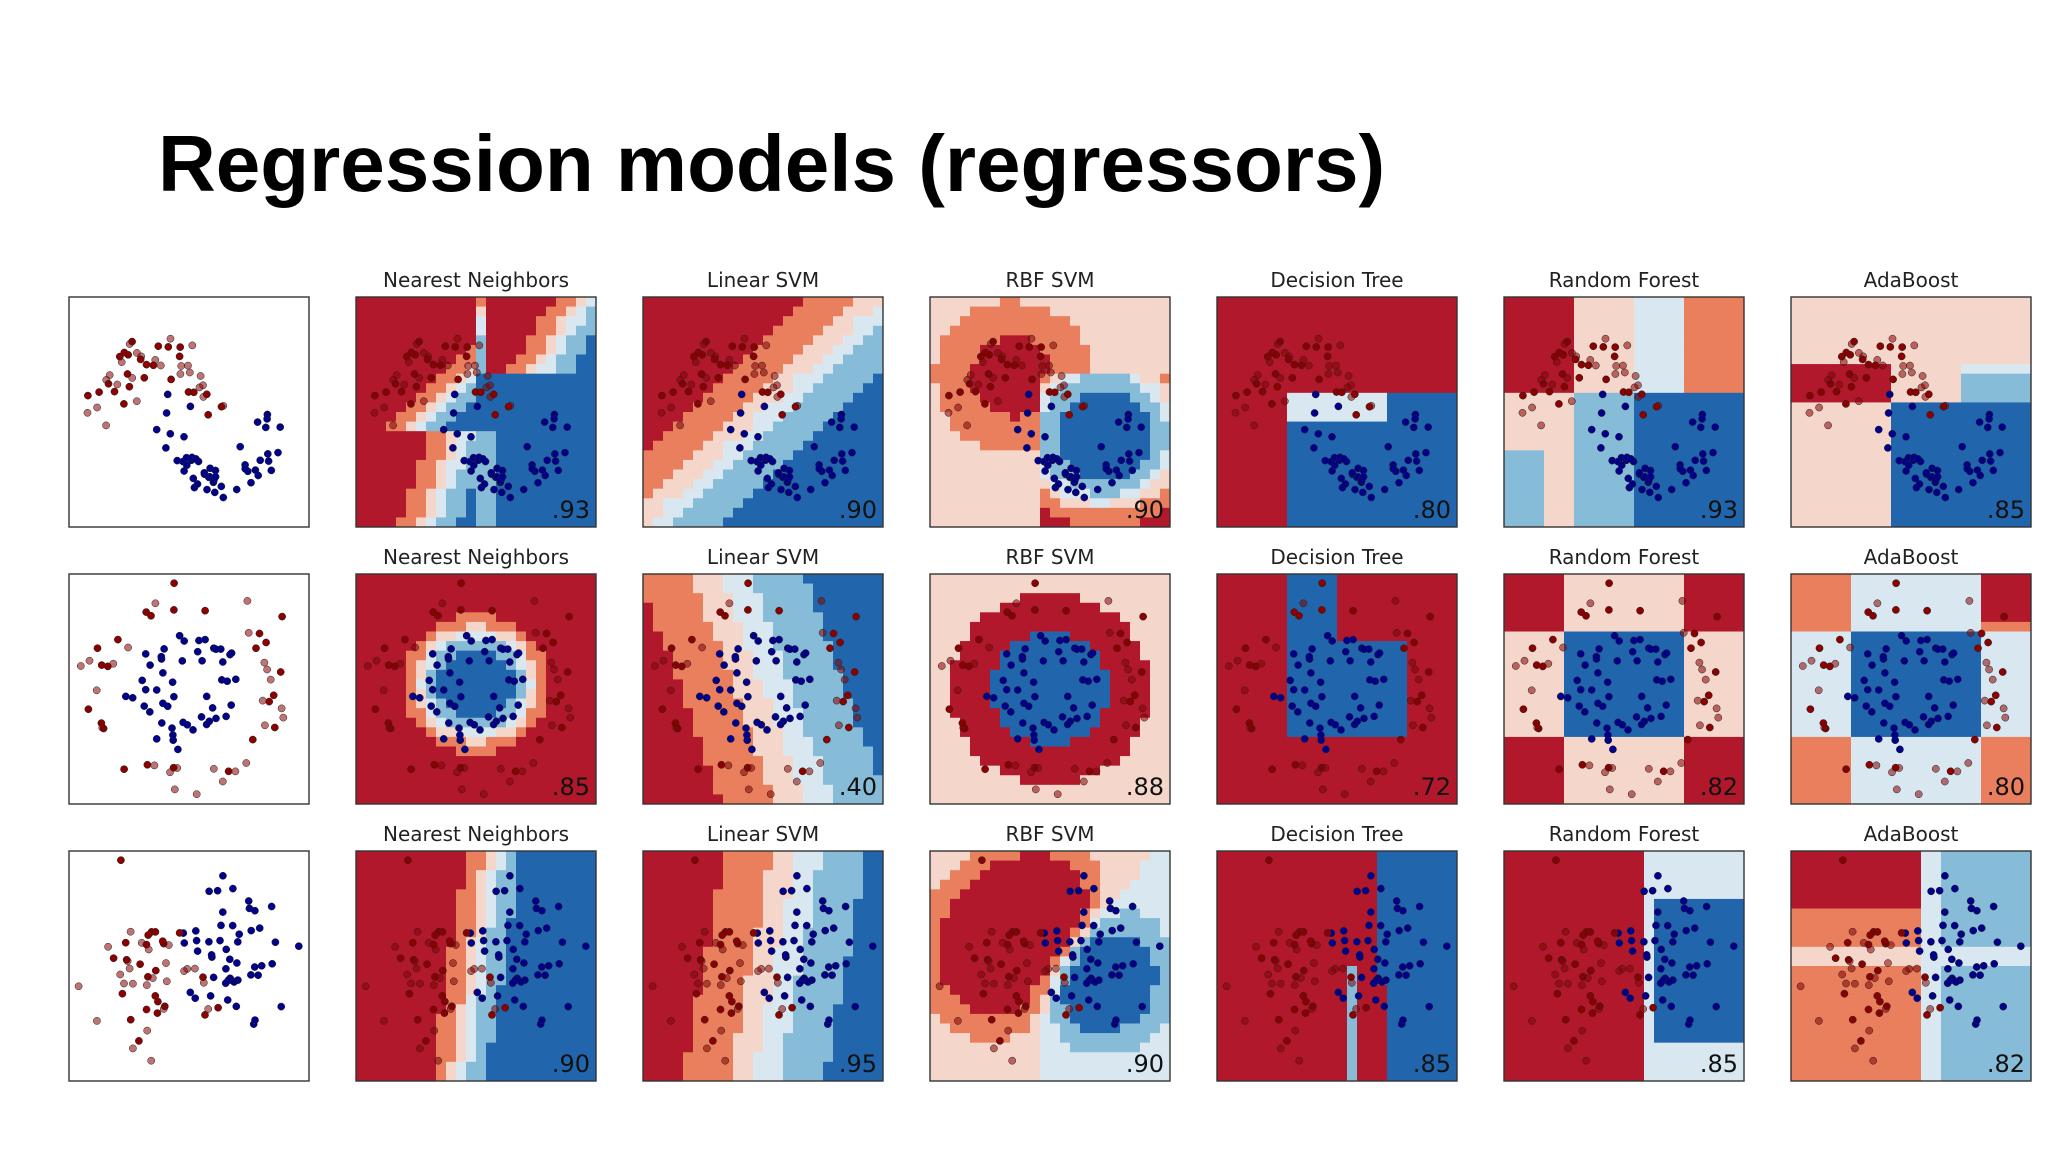  Describe the element at coordinates (1145, 1064) in the screenshot. I see `score-label: .90` at that location.